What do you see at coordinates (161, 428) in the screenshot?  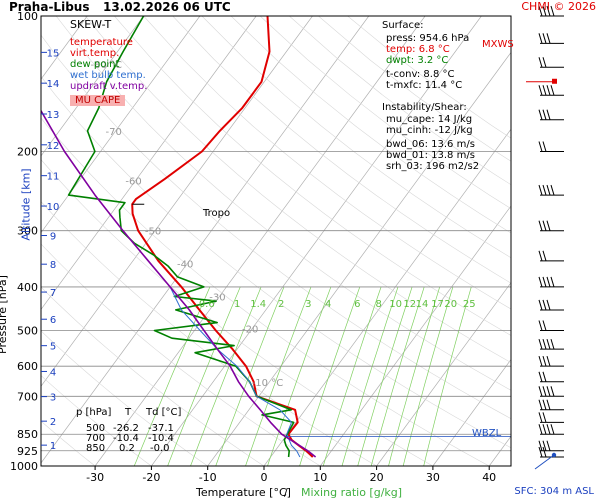 I see `table-row-td: -37.1` at bounding box center [161, 428].